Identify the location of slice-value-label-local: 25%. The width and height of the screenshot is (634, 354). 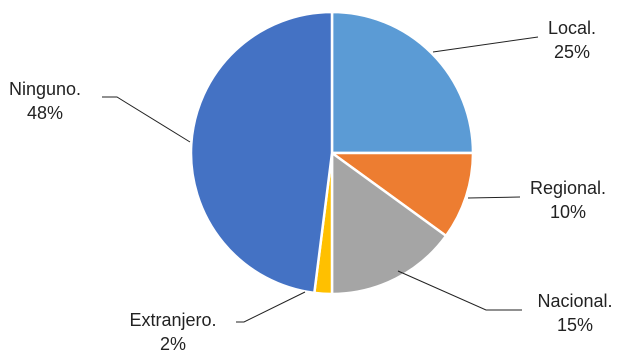
(572, 52).